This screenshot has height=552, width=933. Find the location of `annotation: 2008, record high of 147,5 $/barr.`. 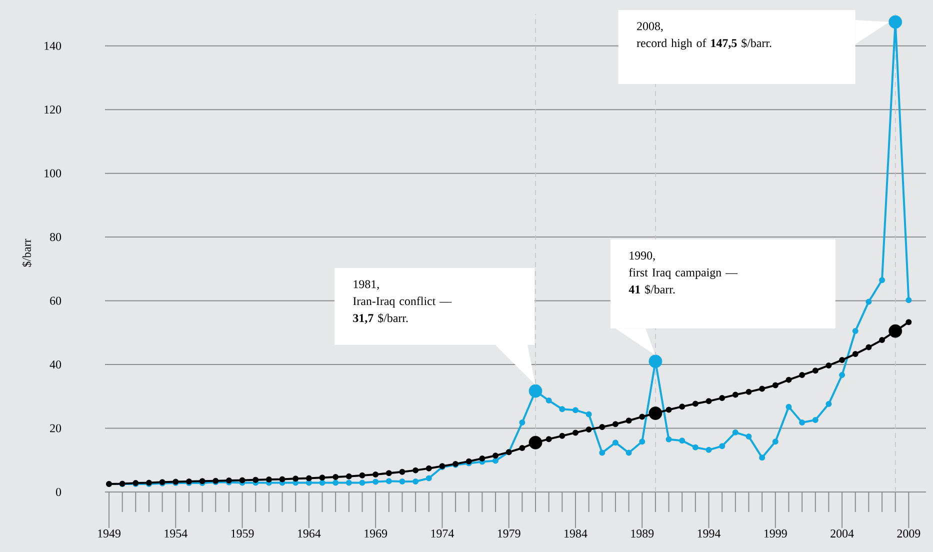

annotation: 2008, record high of 147,5 $/barr. is located at coordinates (704, 36).